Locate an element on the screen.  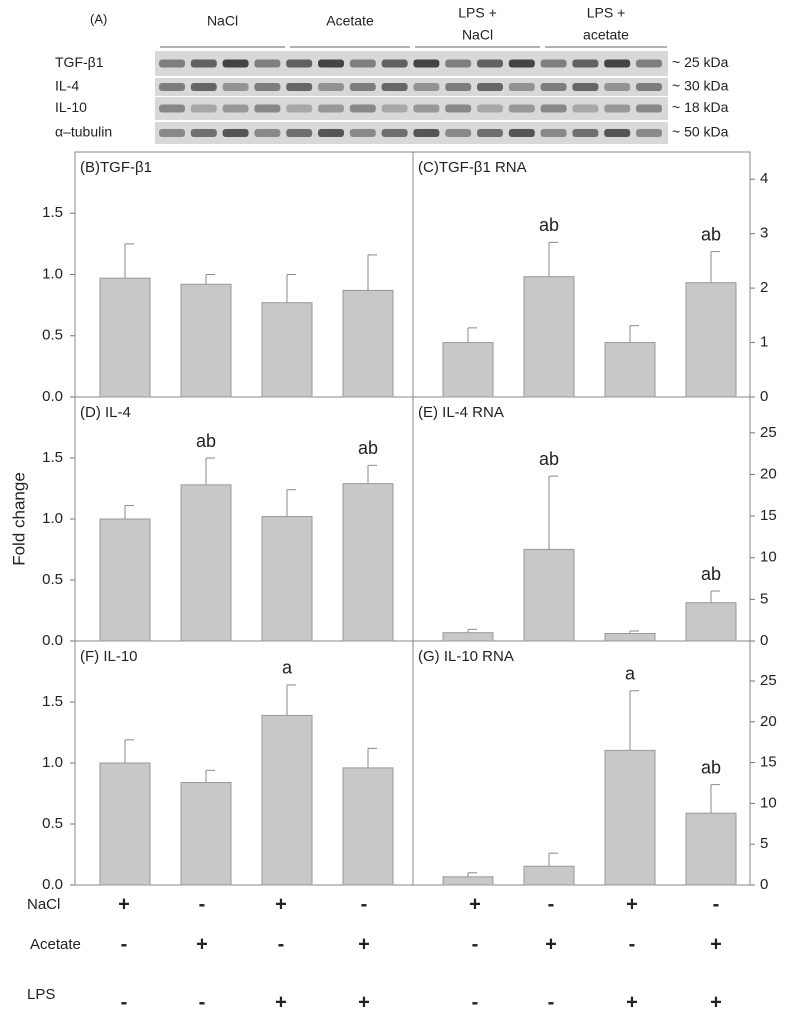
panel-label: (A) is located at coordinates (98, 18).